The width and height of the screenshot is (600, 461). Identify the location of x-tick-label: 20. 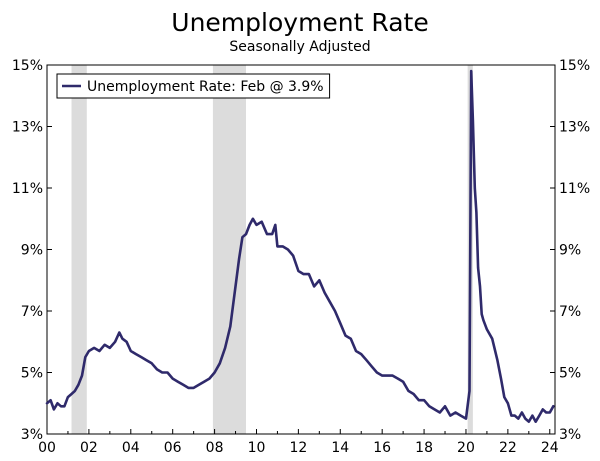
(466, 448).